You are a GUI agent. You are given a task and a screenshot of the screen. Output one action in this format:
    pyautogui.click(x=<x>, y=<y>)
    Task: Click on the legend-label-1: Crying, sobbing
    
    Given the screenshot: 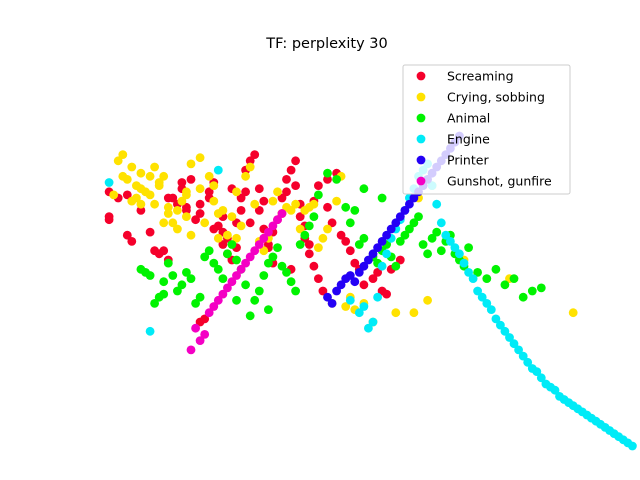 What is the action you would take?
    pyautogui.click(x=496, y=97)
    